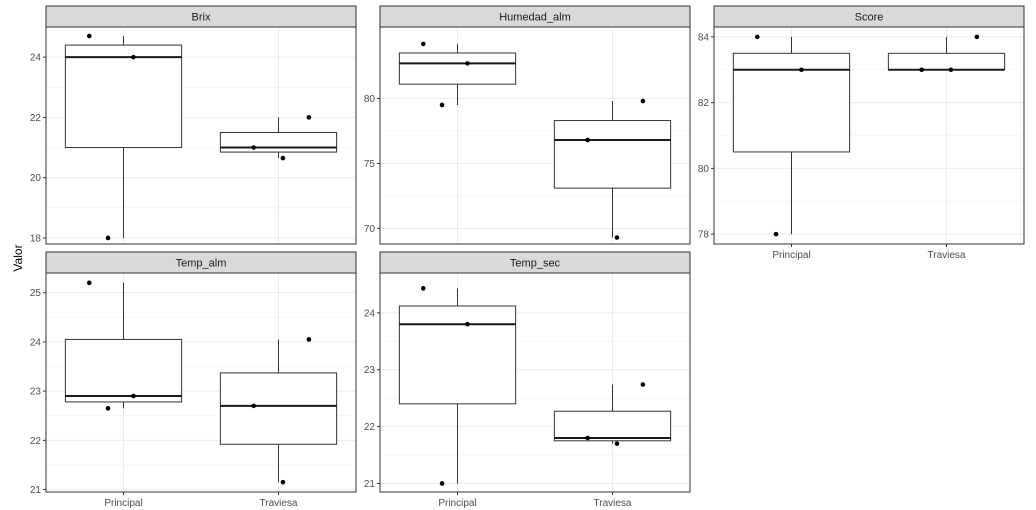  Describe the element at coordinates (527, 125) in the screenshot. I see `facet-panel-humedad-alm: Humedad_alm 70 75 80` at that location.